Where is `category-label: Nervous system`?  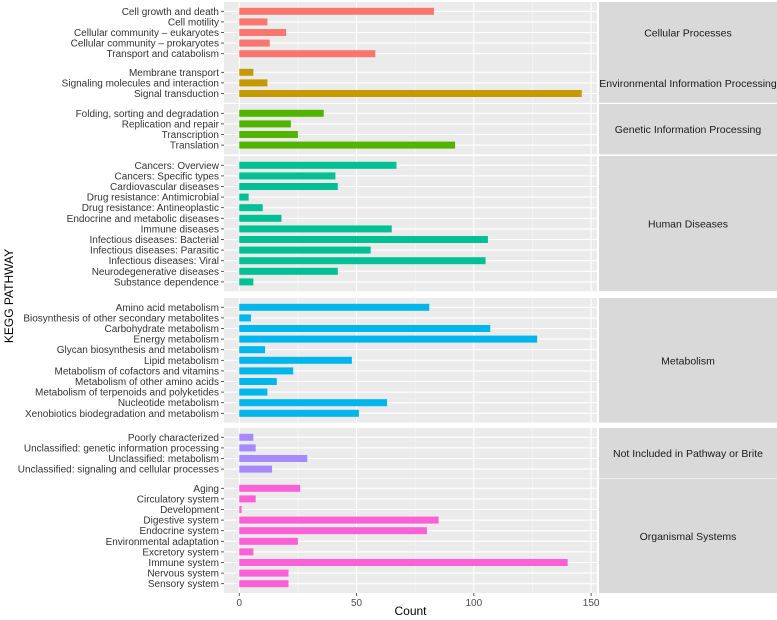 category-label: Nervous system is located at coordinates (183, 574).